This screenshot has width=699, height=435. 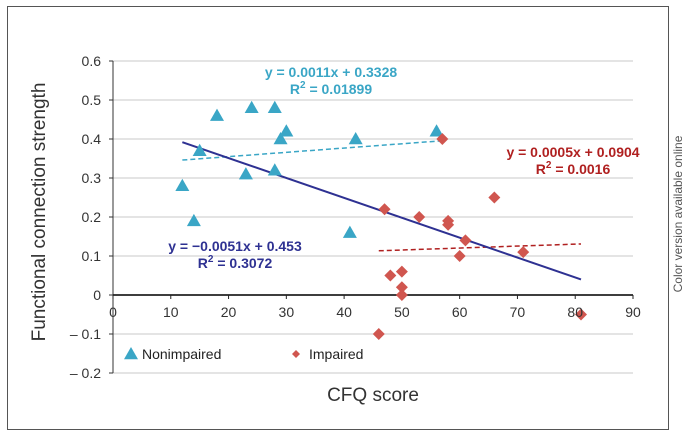 I want to click on y-tick-label: 0.4, so click(x=92, y=139).